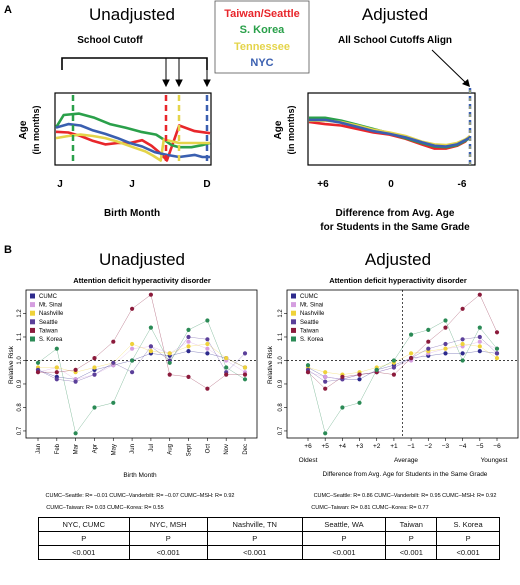 The height and width of the screenshot is (585, 520). I want to click on legend-nyc: NYC, so click(261, 63).